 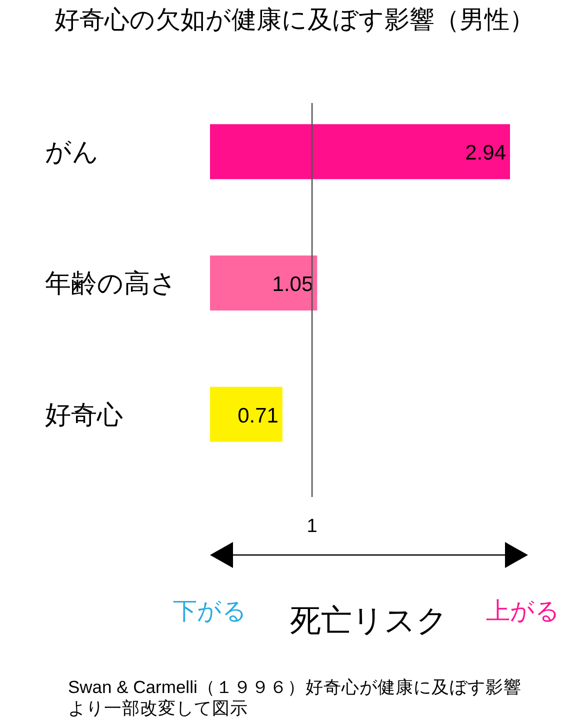 I want to click on annotation: Swan & Carmelli（１９９６）好奇心が健康に及ぼす影響より一部改変して図示, so click(x=295, y=697).